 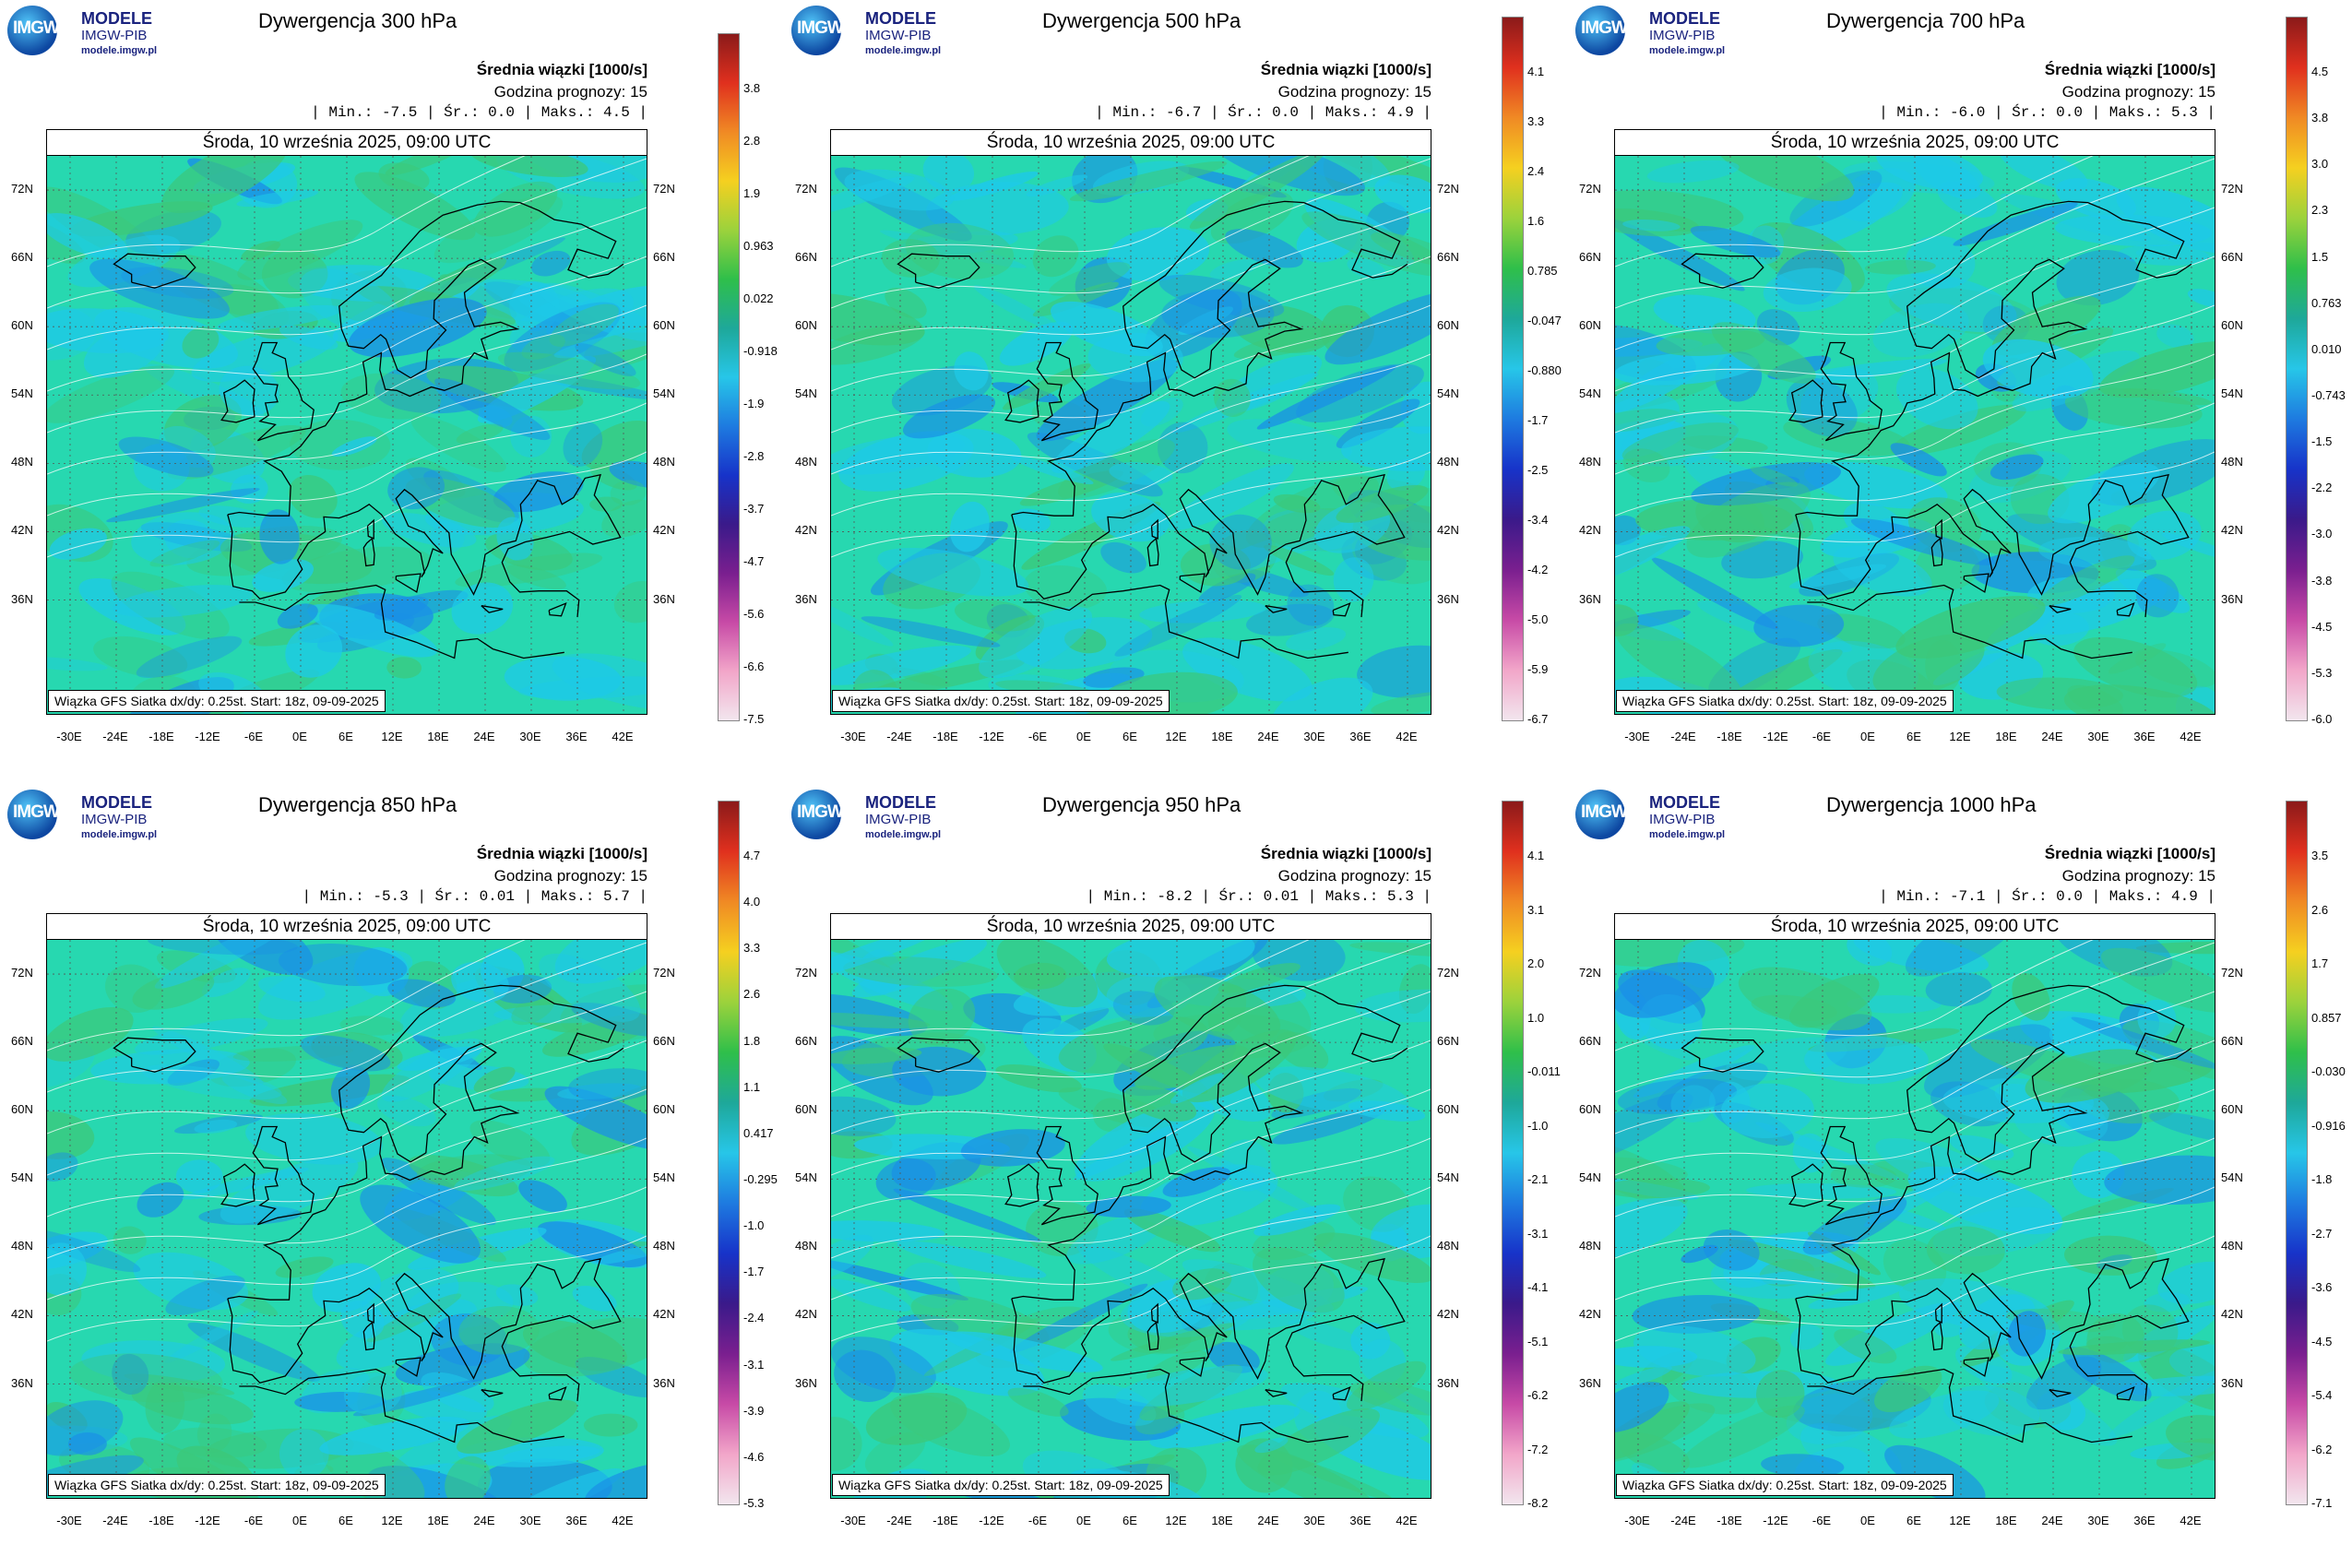 I want to click on longitude-label: -18E, so click(x=1729, y=736).